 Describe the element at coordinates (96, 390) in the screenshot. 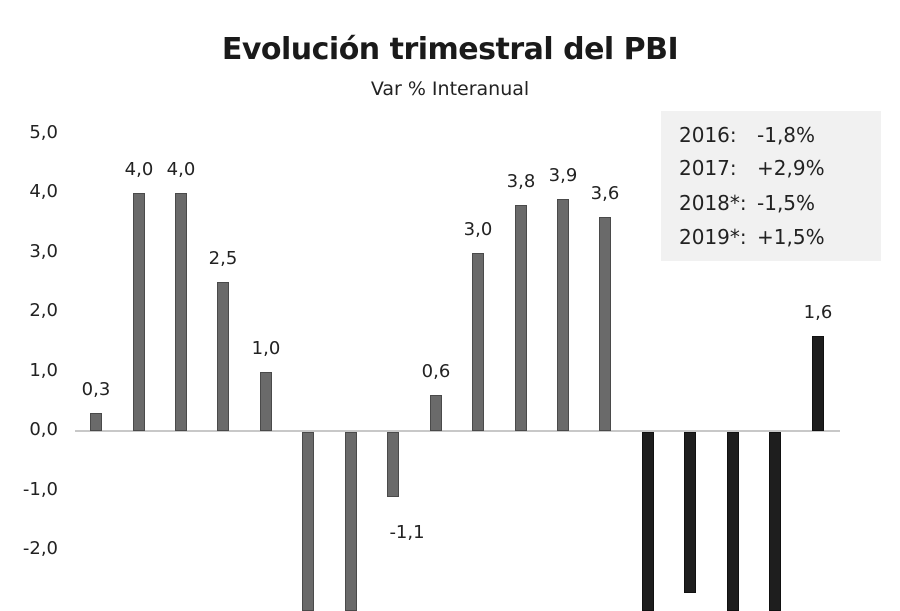

I see `data-label: 0,3` at that location.